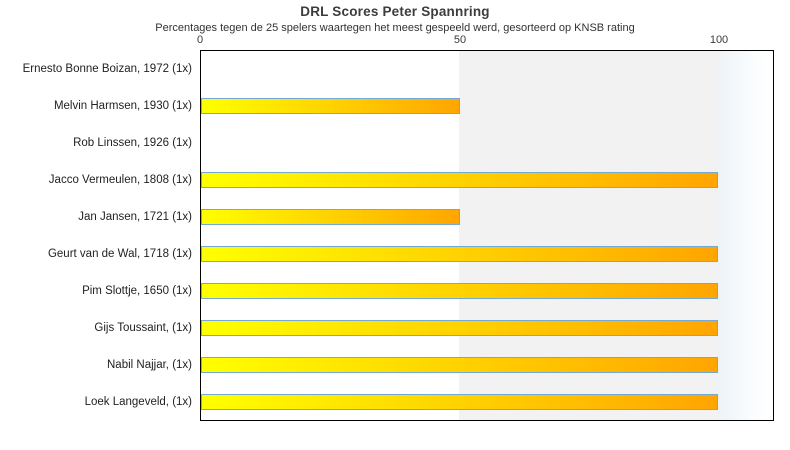  Describe the element at coordinates (200, 40) in the screenshot. I see `x-axis-tick-0: 0` at that location.